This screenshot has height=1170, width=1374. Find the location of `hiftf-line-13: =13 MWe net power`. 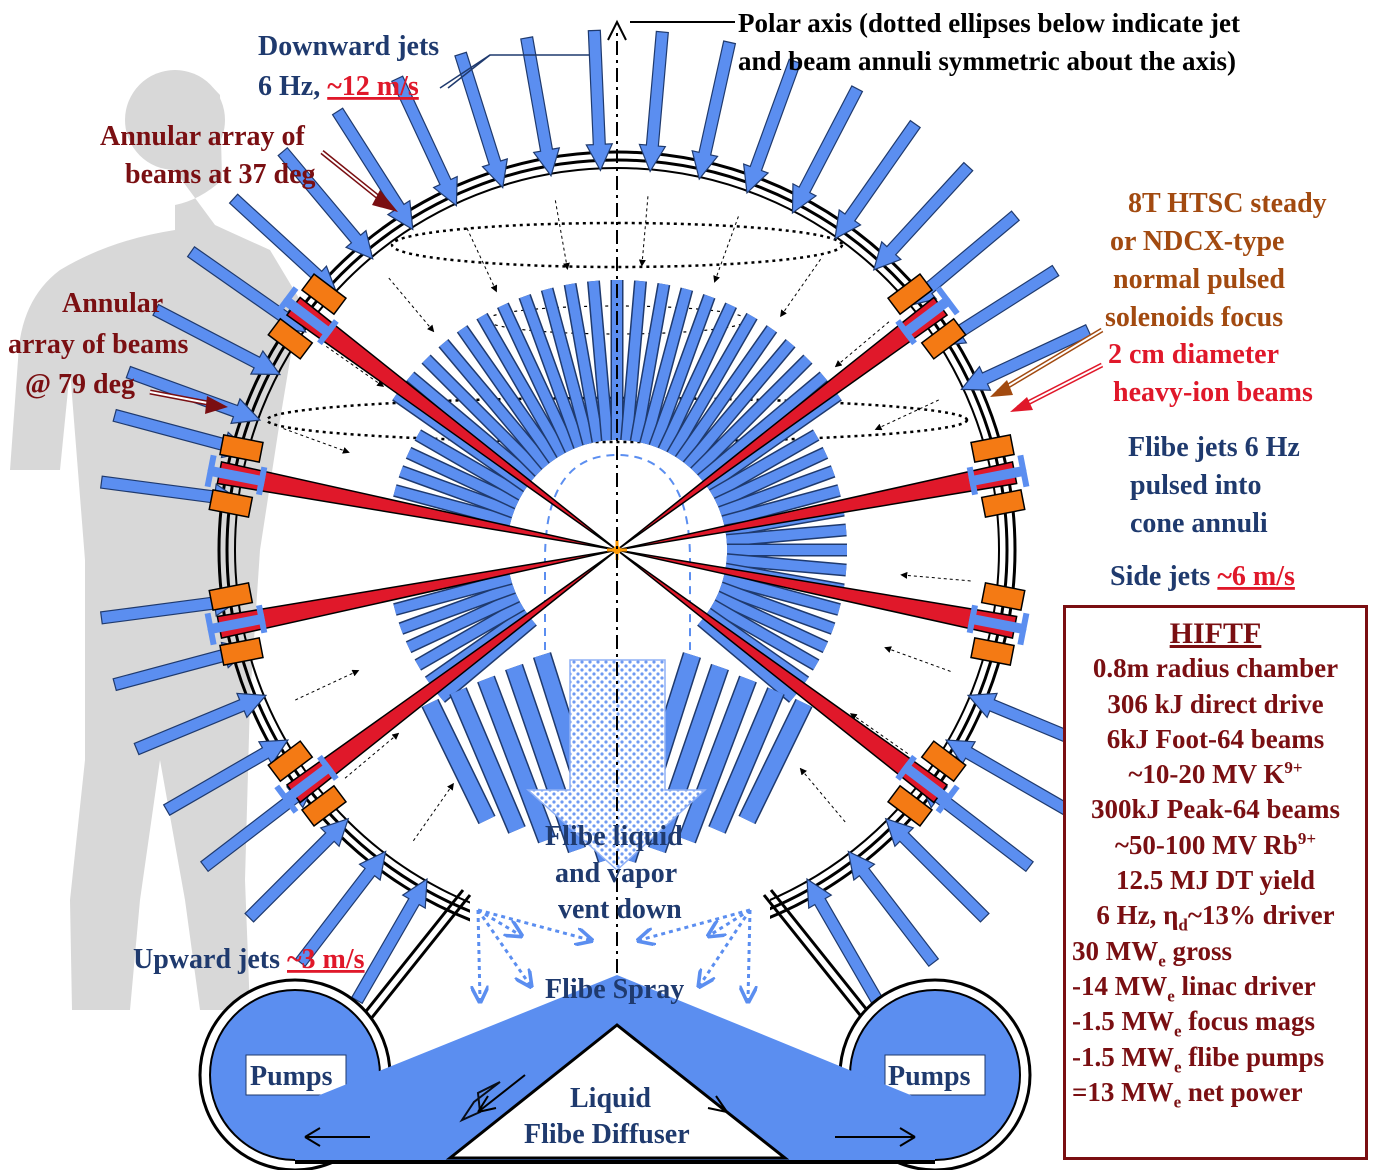

hiftf-line-13: =13 MWe net power is located at coordinates (1215, 1092).